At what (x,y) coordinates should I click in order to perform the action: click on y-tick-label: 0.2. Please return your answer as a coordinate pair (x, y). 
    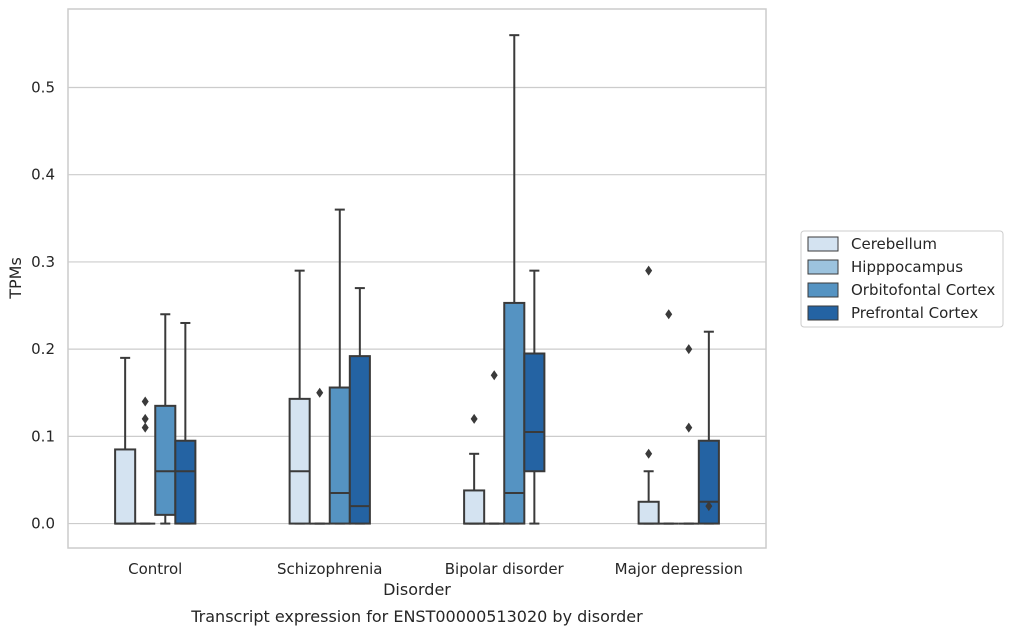
    Looking at the image, I should click on (43, 349).